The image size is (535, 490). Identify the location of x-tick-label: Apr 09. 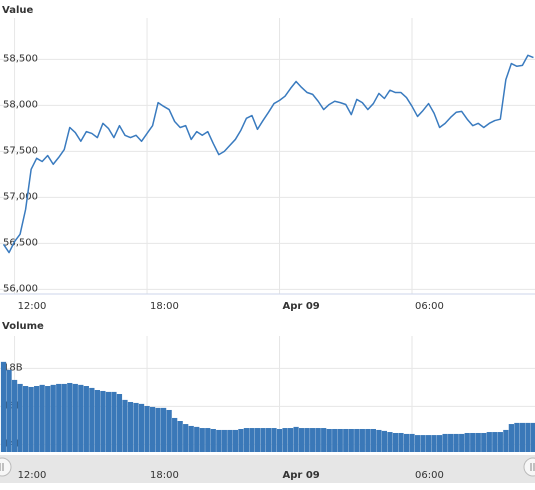
(301, 475).